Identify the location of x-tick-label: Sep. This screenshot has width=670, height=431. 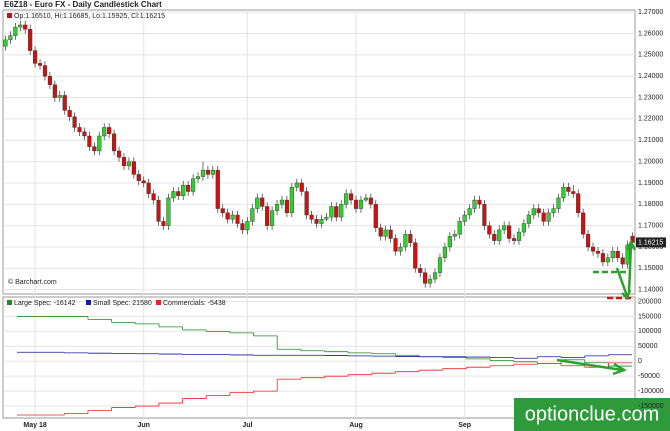
(464, 425).